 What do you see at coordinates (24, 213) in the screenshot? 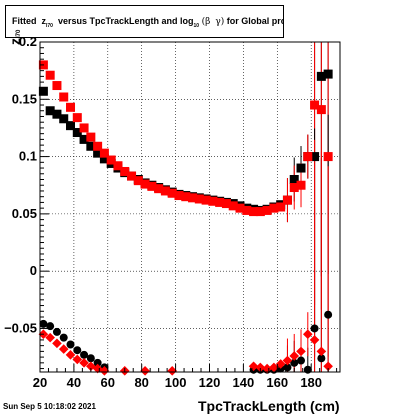
I see `y-tick-label: 0.05` at bounding box center [24, 213].